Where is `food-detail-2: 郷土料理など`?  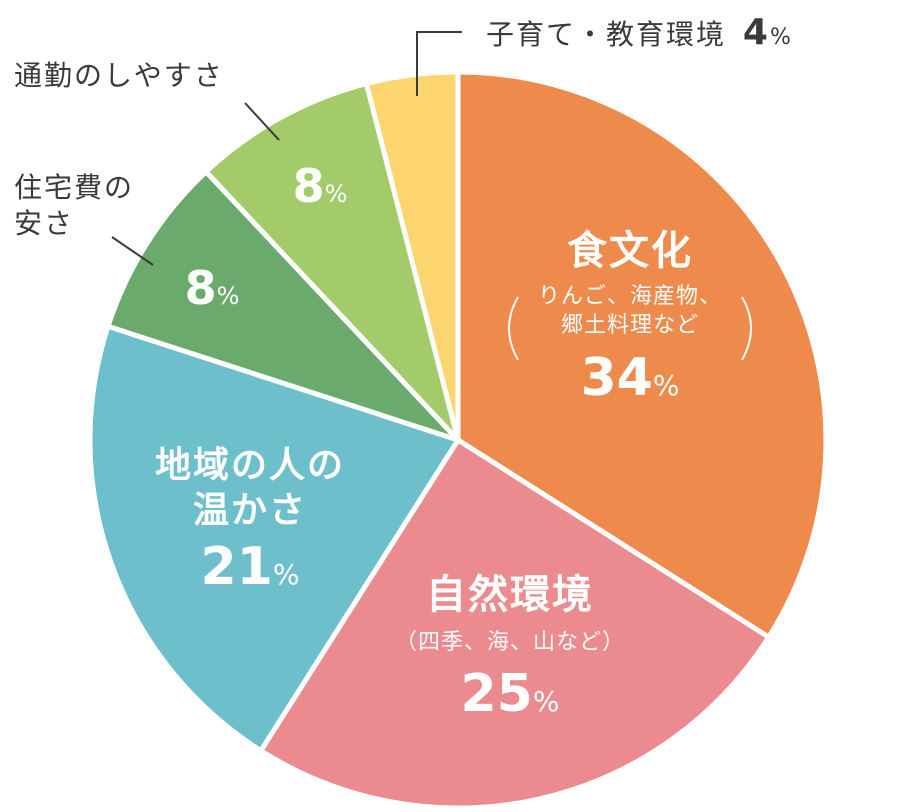 food-detail-2: 郷土料理など is located at coordinates (629, 326).